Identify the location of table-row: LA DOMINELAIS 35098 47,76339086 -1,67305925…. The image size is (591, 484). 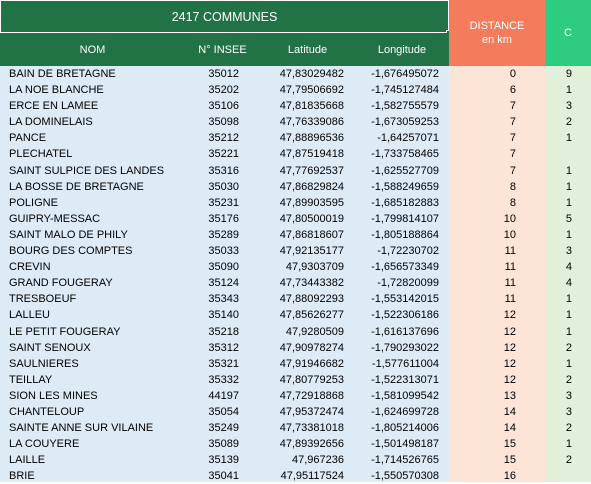
(295, 122).